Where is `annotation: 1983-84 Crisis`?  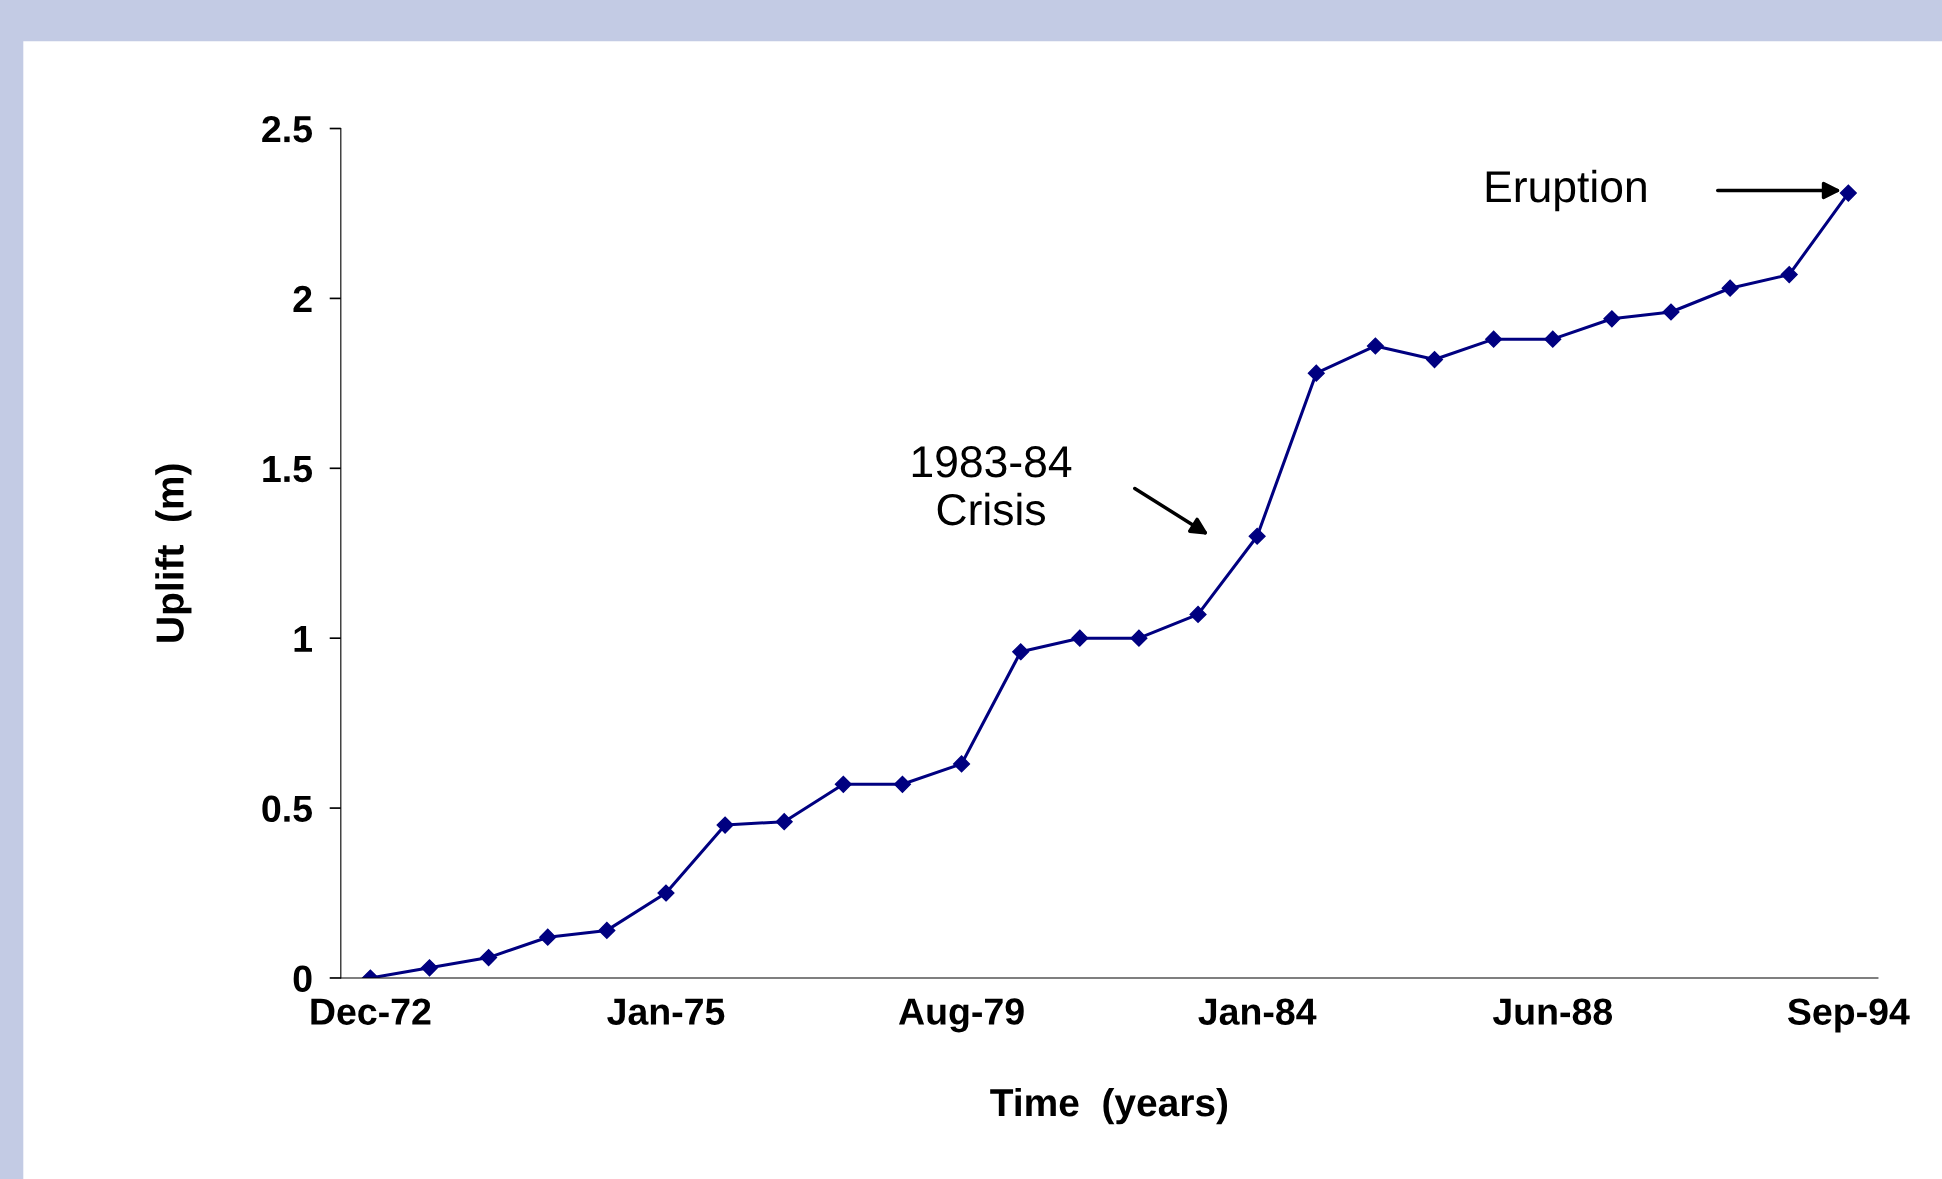
annotation: 1983-84 Crisis is located at coordinates (992, 486).